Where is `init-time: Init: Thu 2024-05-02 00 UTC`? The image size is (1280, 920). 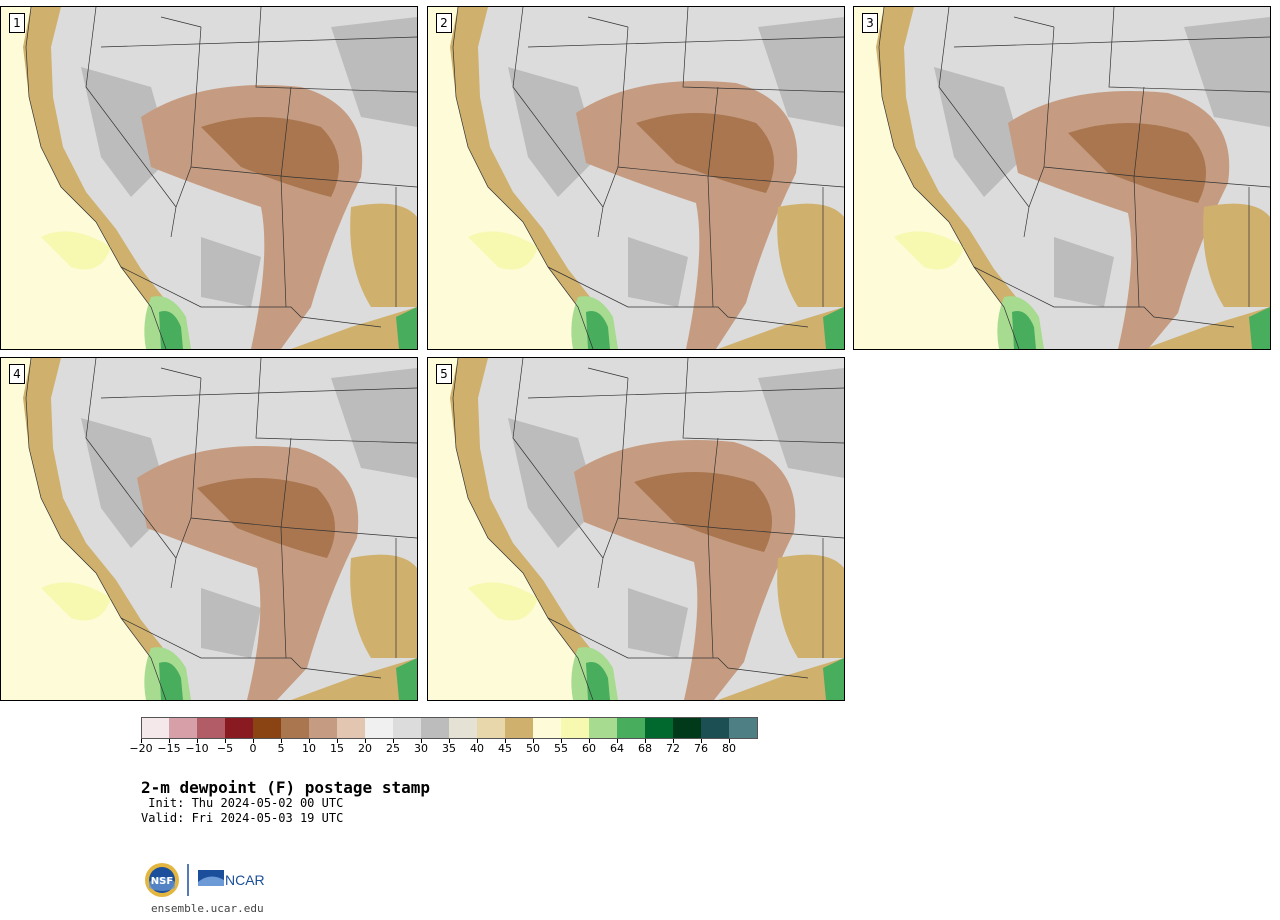 init-time: Init: Thu 2024-05-02 00 UTC is located at coordinates (242, 803).